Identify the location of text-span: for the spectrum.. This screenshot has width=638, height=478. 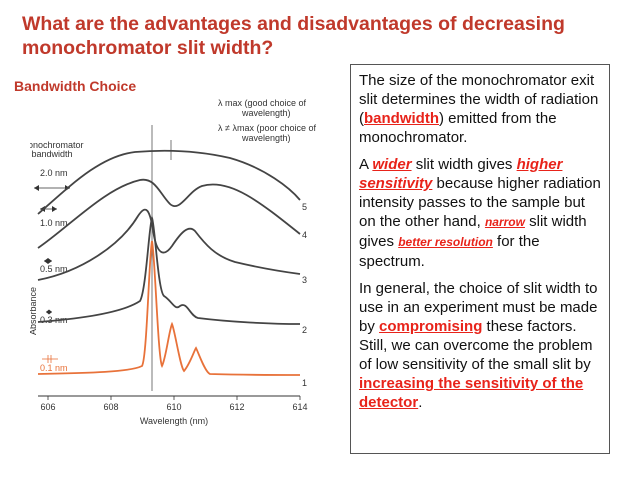
(449, 251).